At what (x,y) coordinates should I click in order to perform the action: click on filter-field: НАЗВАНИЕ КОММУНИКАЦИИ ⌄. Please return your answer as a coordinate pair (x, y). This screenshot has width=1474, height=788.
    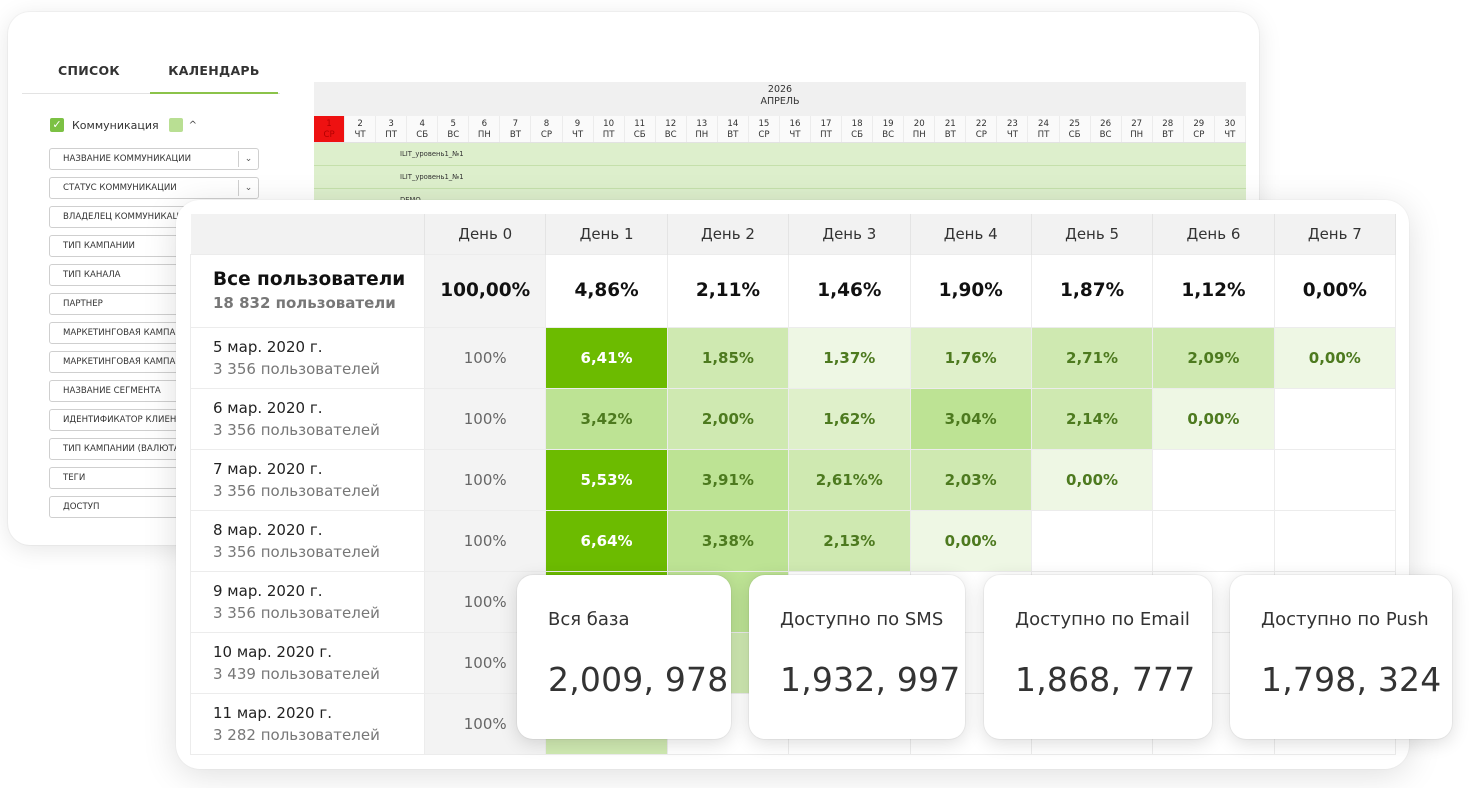
    Looking at the image, I should click on (154, 159).